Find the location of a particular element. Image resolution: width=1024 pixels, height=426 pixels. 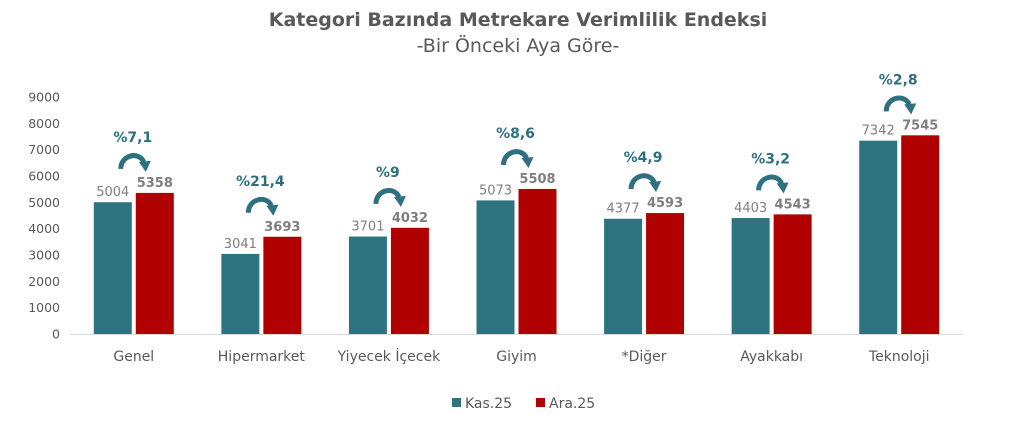

data-label: 5073 is located at coordinates (495, 190).